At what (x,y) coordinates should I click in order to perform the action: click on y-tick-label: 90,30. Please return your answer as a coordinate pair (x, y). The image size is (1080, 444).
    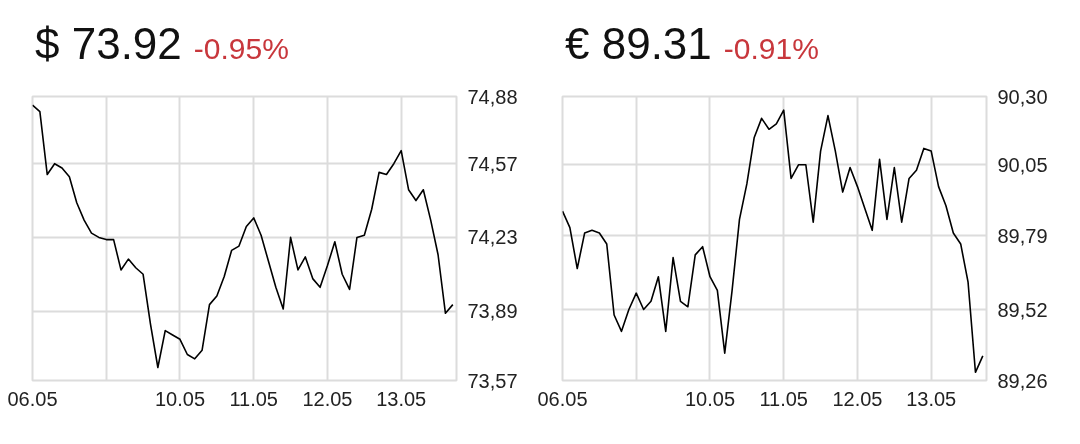
    Looking at the image, I should click on (1022, 96).